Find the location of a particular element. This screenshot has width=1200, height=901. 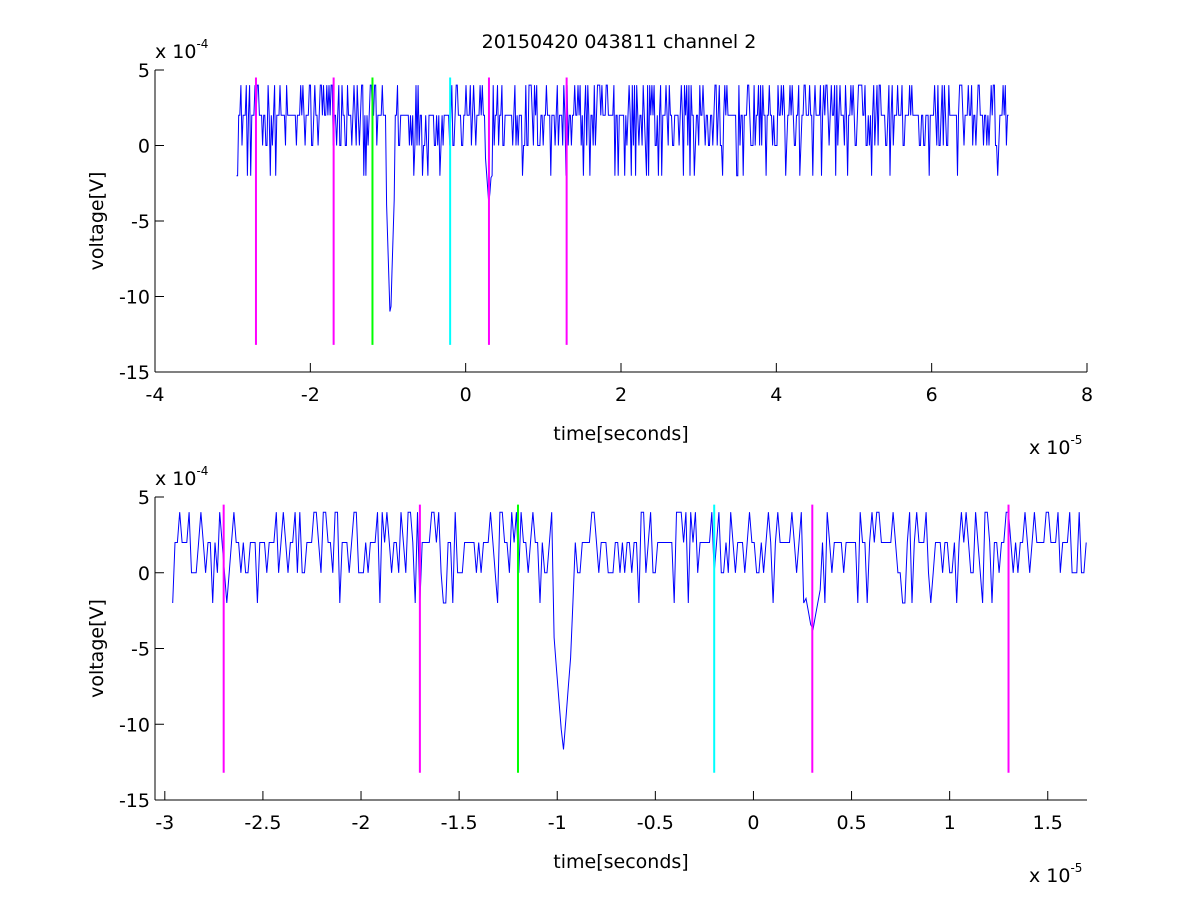

figure-title: 20150420 043811 channel 2 is located at coordinates (619, 42).